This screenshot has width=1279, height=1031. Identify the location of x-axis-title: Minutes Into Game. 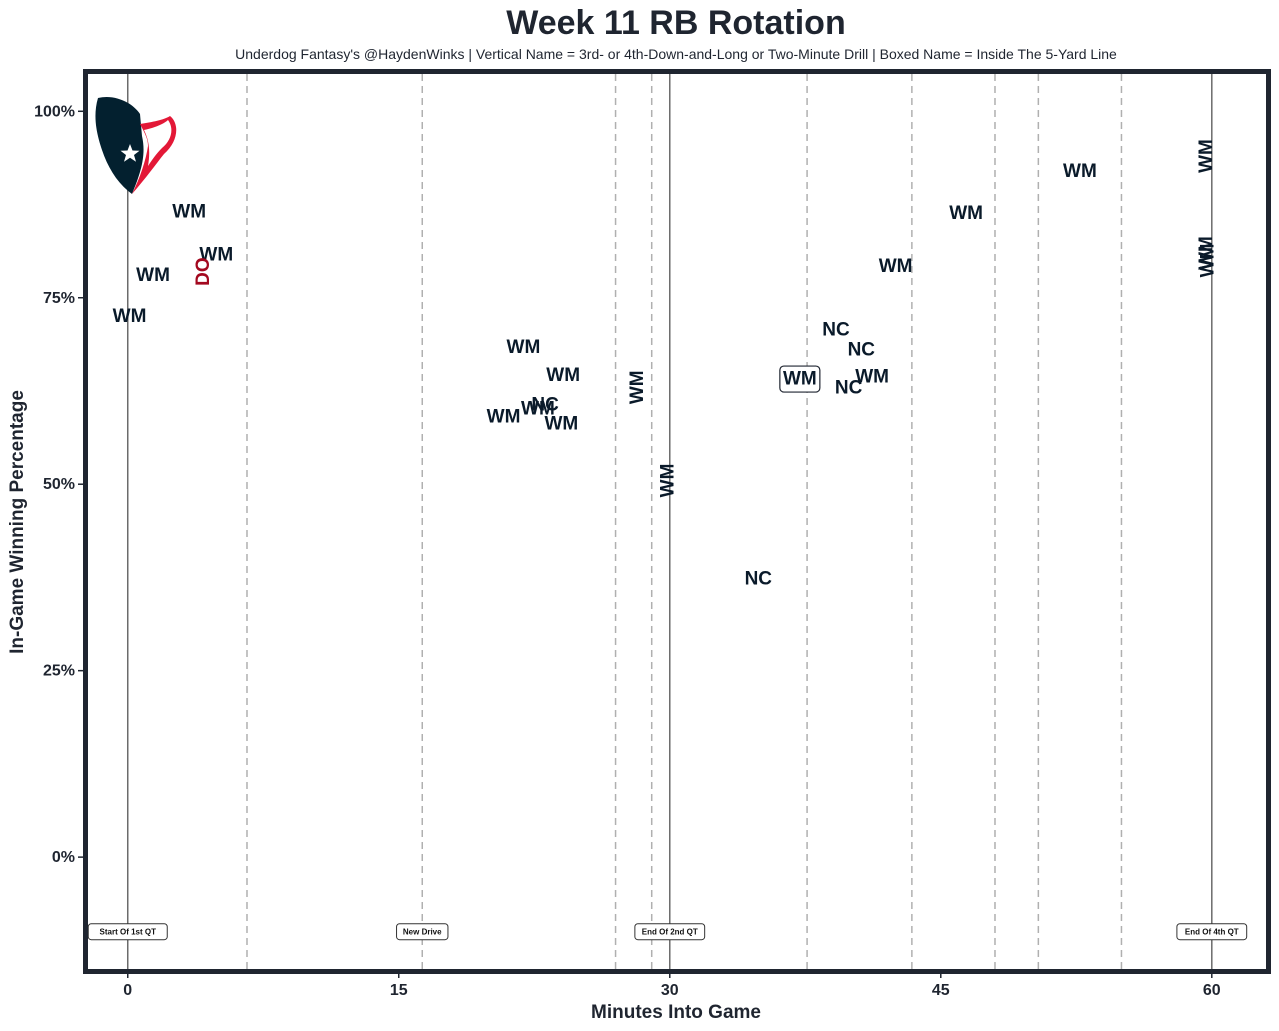
(676, 1012).